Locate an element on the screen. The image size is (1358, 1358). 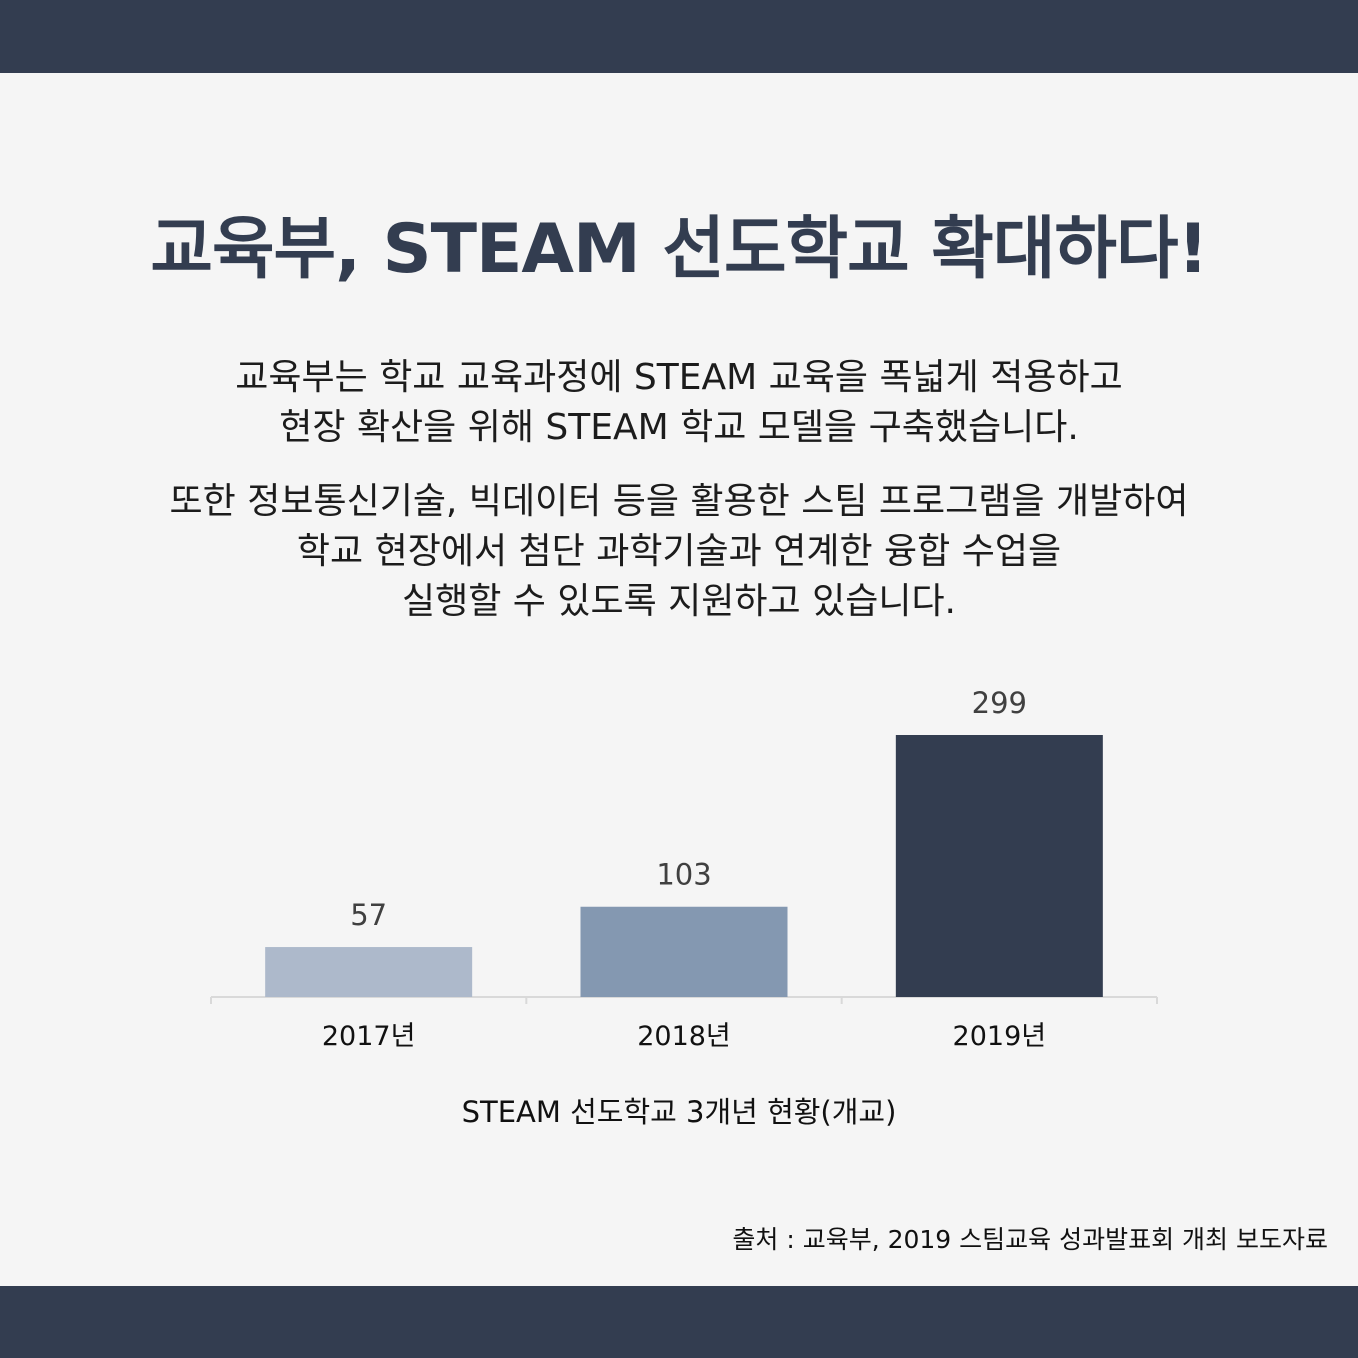
intro-line-2: 현장 확산을 위해 STEAM 학교 모델을 구축했습니다. is located at coordinates (679, 427).